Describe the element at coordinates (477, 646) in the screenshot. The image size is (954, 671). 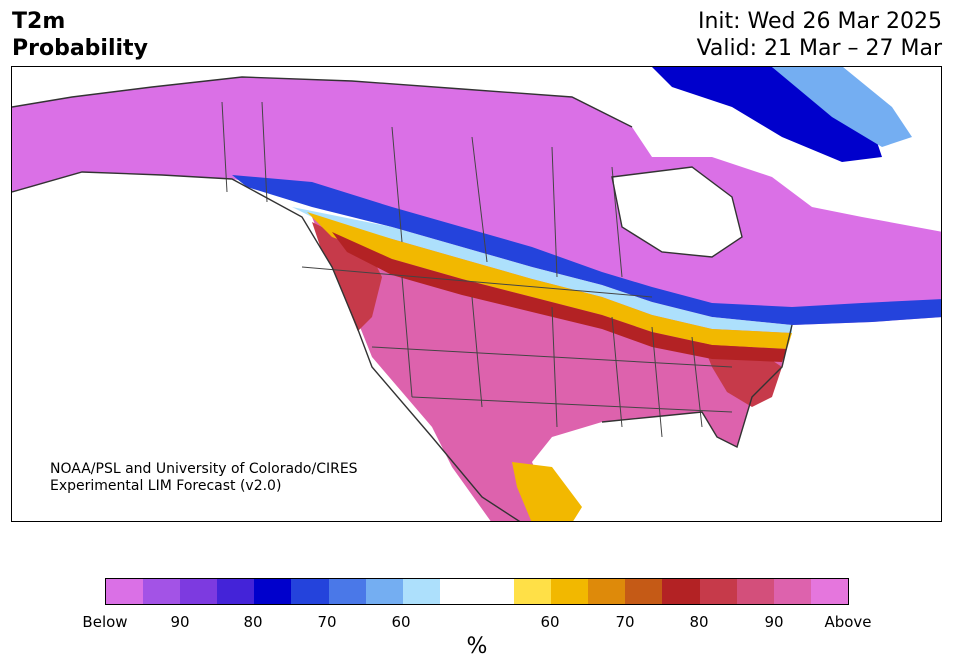
I see `colorbar-unit: %` at that location.